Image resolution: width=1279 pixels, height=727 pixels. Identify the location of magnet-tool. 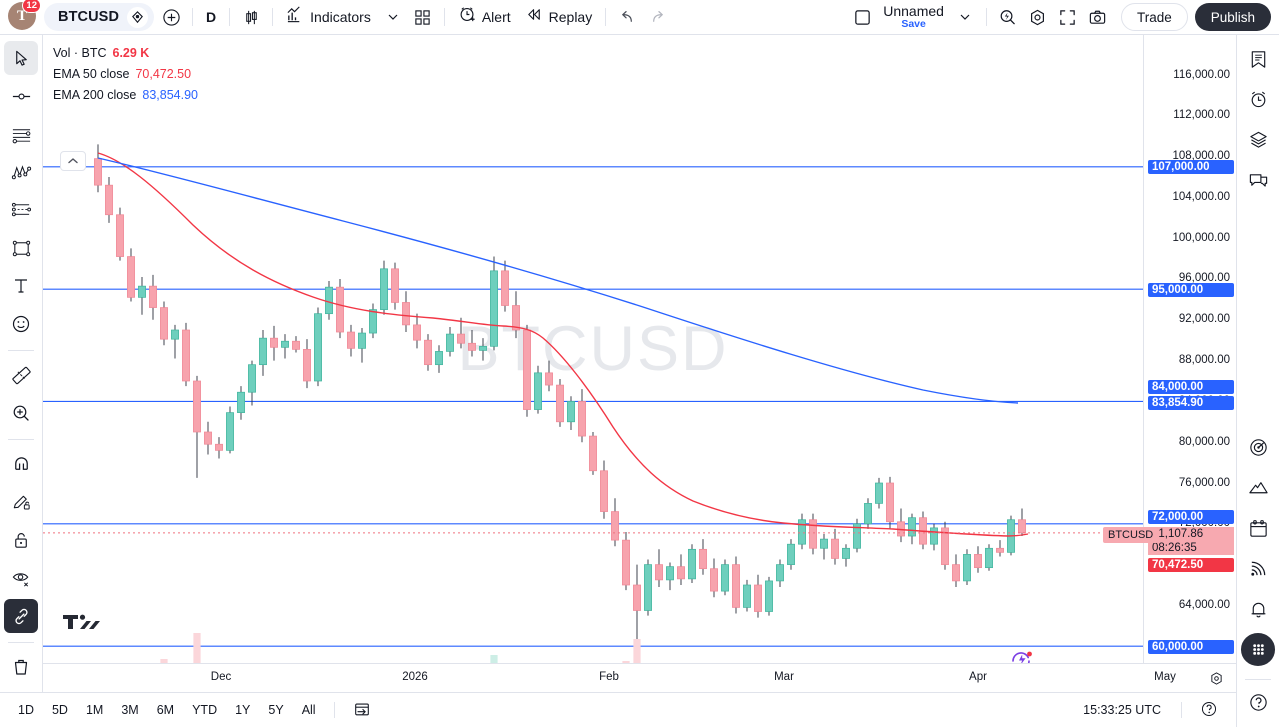
(21, 464).